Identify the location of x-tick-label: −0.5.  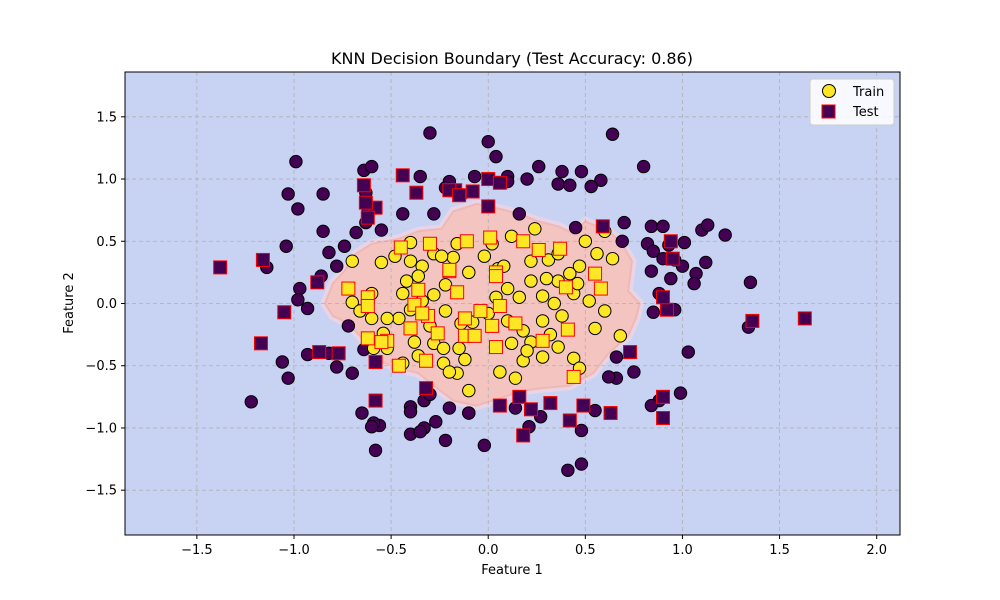
(391, 550).